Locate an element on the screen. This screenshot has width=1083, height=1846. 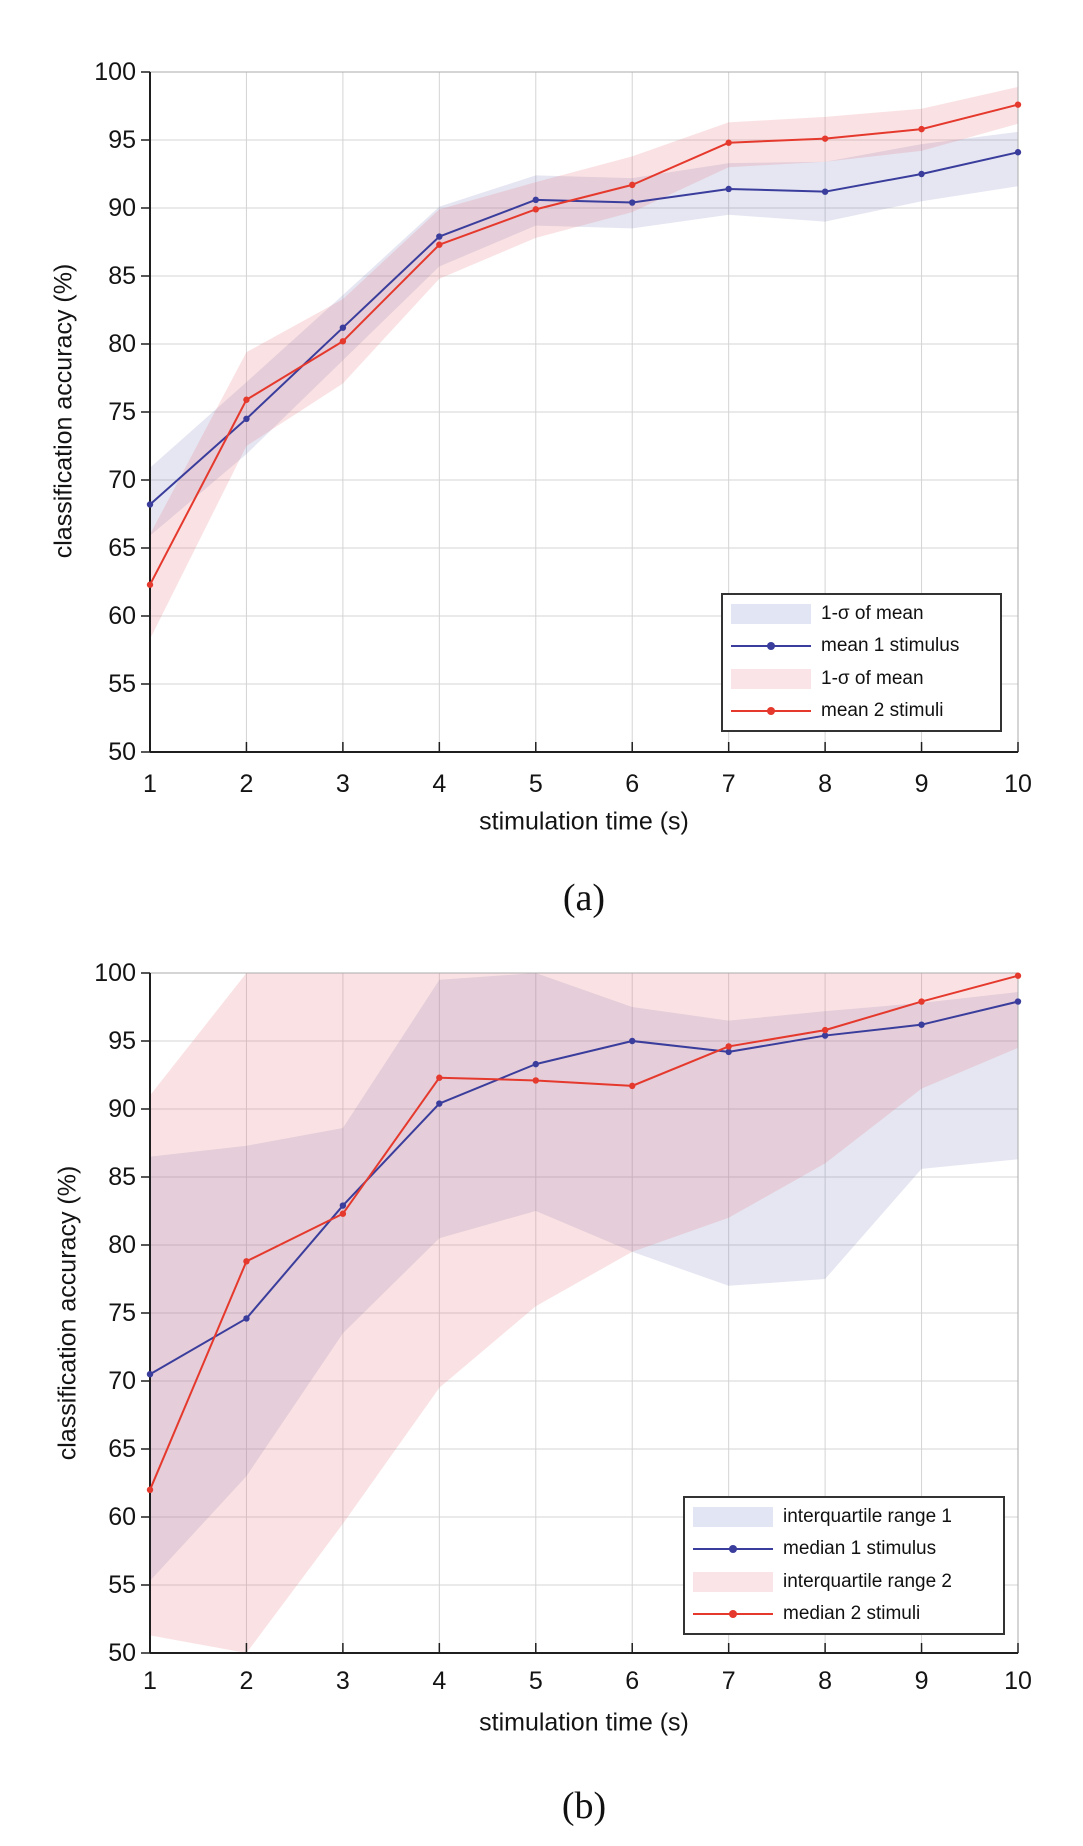
legend-label: mean 2 stimuli is located at coordinates (882, 710).